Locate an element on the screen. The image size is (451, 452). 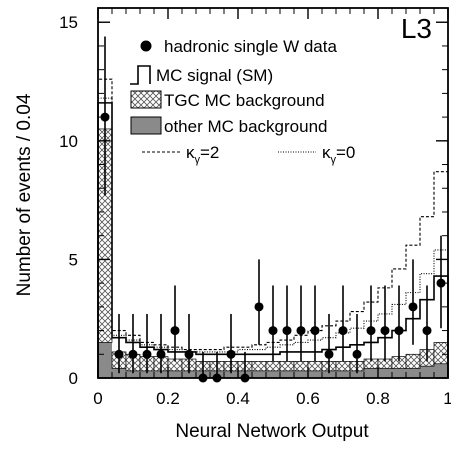
y-axis-label: Number of events / 0.04 is located at coordinates (24, 194).